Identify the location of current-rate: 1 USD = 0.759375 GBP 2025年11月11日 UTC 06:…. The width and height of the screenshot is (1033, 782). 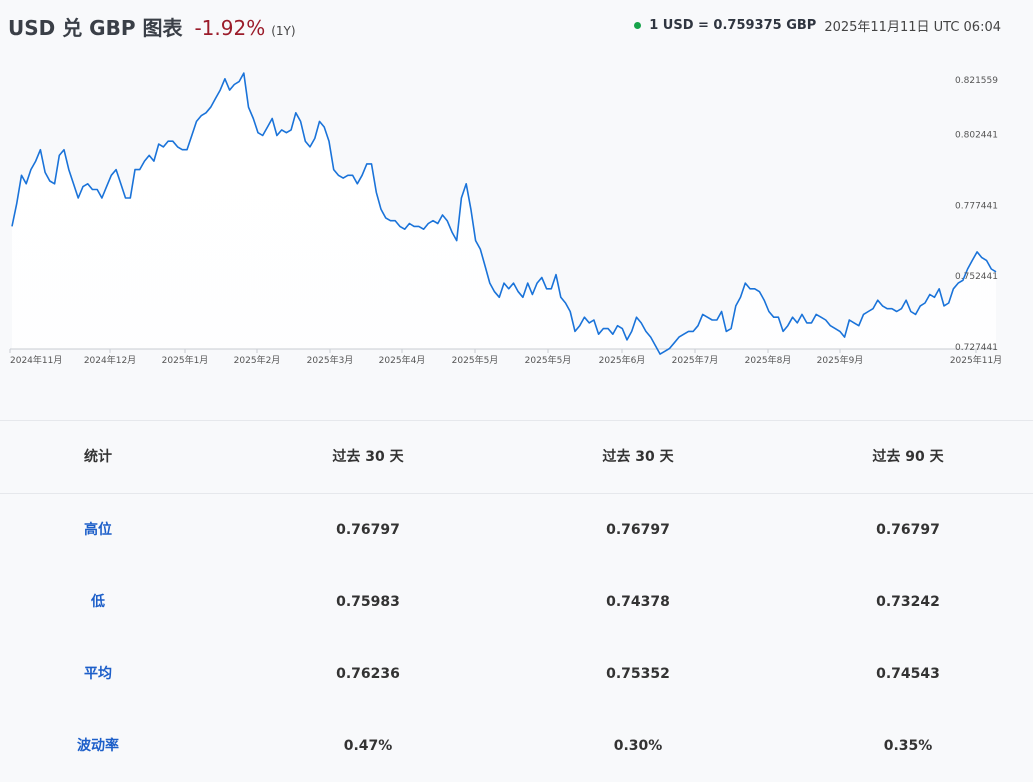
(817, 25).